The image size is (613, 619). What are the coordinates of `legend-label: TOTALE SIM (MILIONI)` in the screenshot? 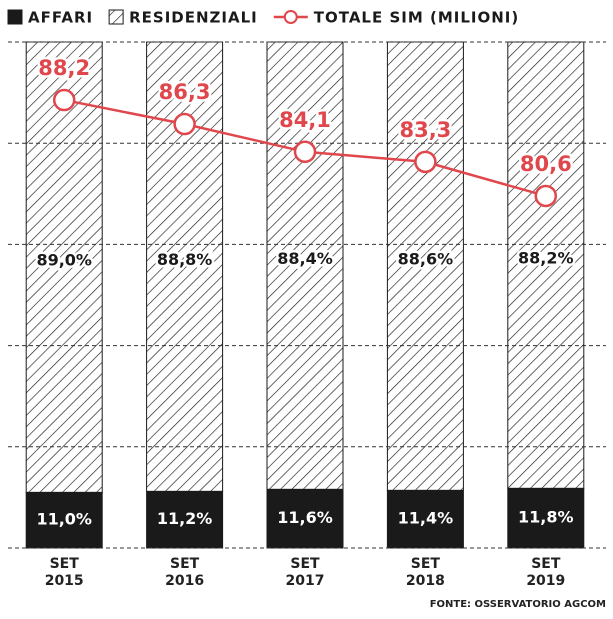 It's located at (416, 18).